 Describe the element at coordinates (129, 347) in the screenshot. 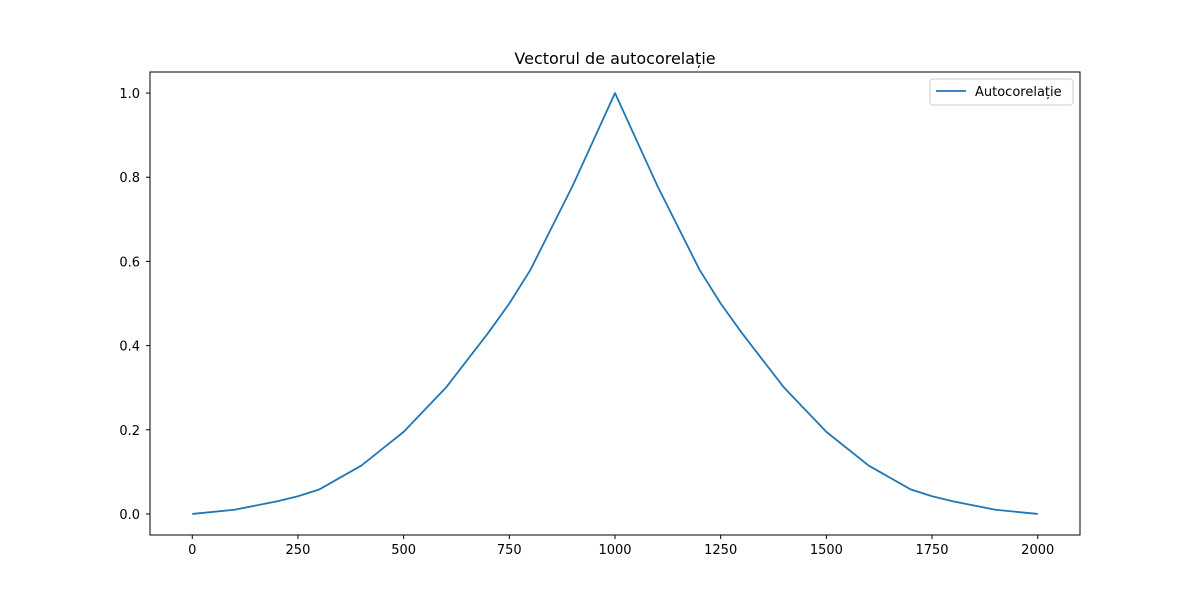

I see `y-tick-label: 0.4` at that location.